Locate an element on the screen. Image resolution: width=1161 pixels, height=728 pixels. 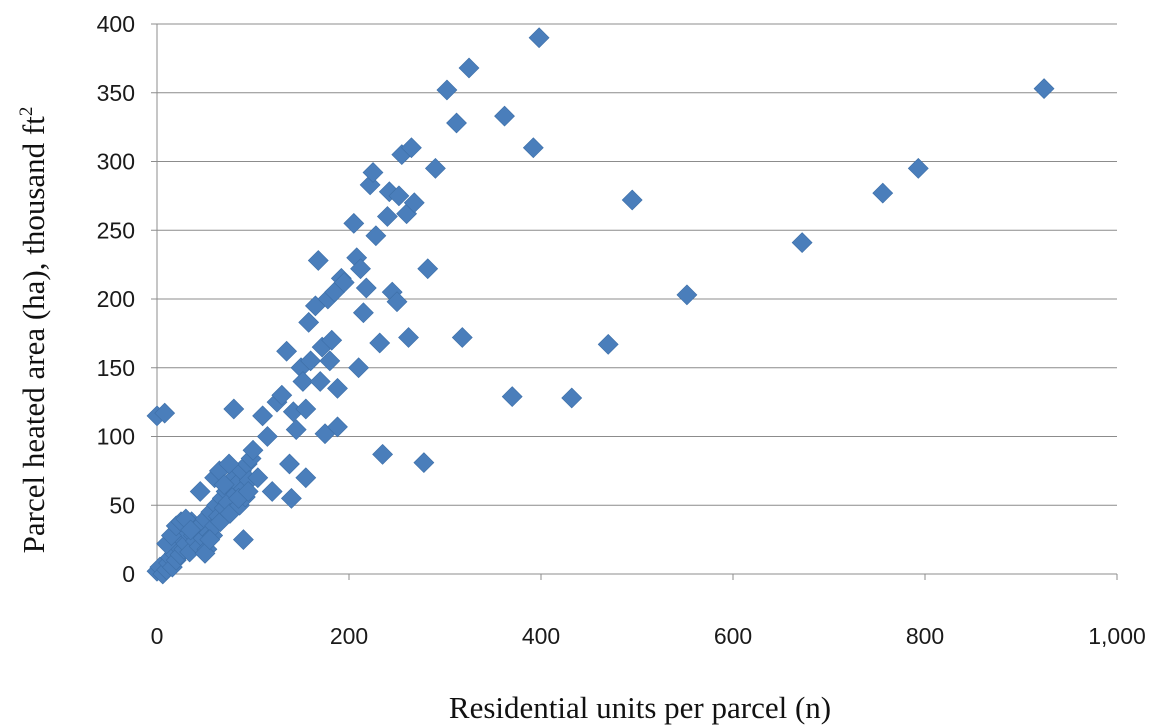
y-tick-label: 400 is located at coordinates (116, 24).